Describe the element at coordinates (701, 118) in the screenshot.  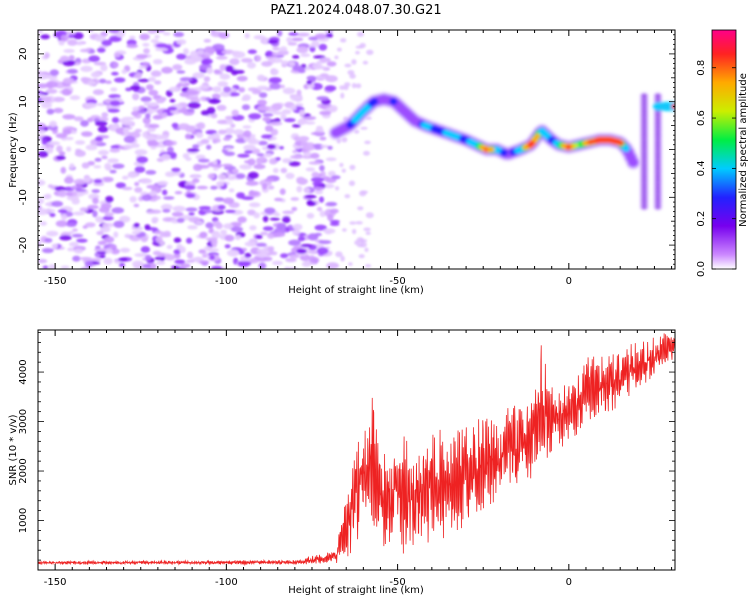
I see `colorbar-tick-label: 0.6` at that location.